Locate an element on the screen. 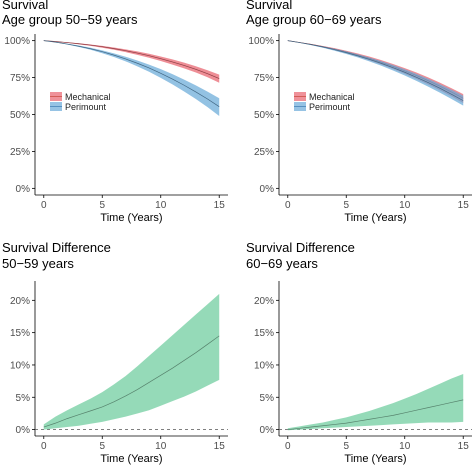 The width and height of the screenshot is (474, 467). panel-subtitle: Age group 60−69 years is located at coordinates (314, 19).